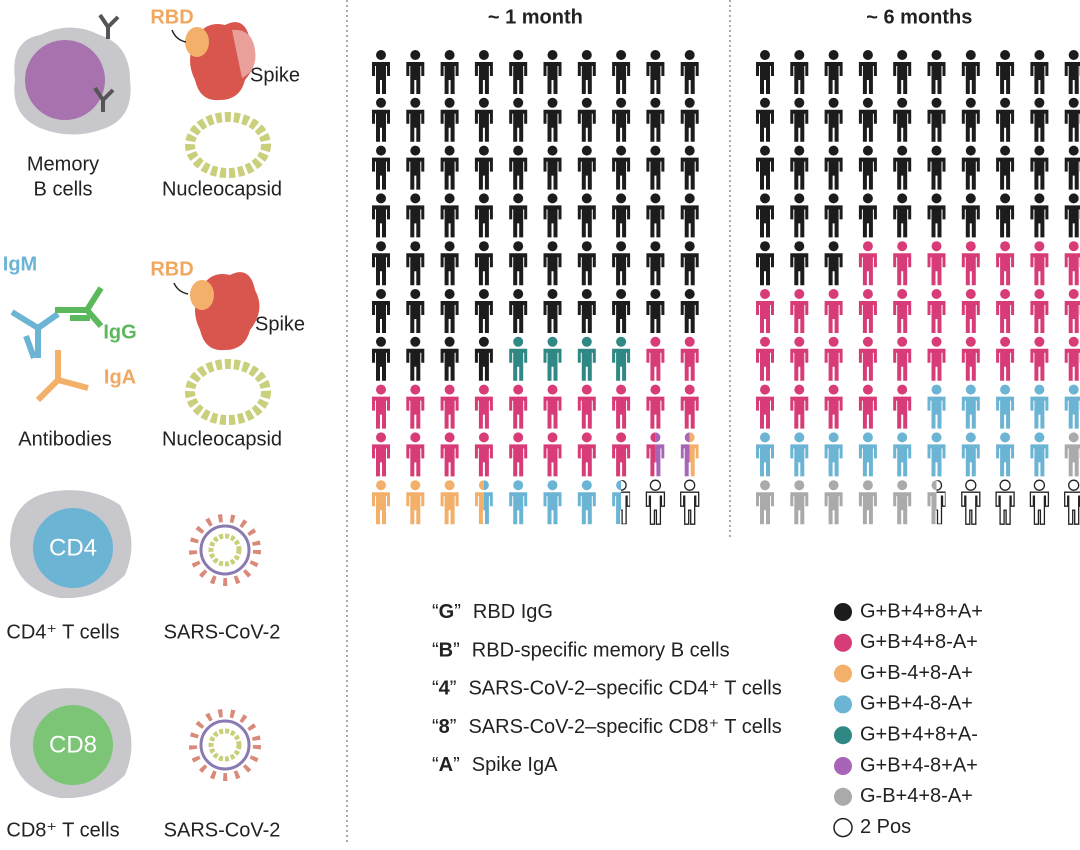  What do you see at coordinates (607, 727) in the screenshot?
I see `key-item: “8” SARS-CoV-2–specific CD8⁺ T cells` at bounding box center [607, 727].